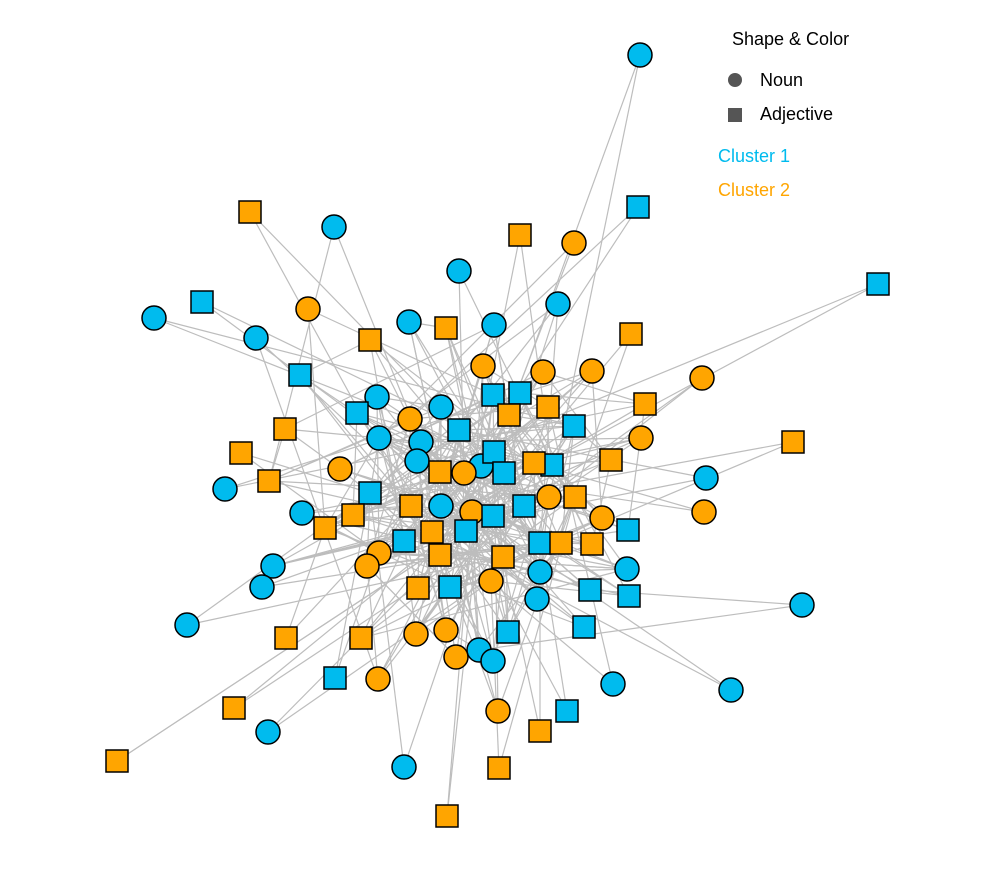 Image resolution: width=996 pixels, height=872 pixels. I want to click on legend-label: Adjective, so click(796, 114).